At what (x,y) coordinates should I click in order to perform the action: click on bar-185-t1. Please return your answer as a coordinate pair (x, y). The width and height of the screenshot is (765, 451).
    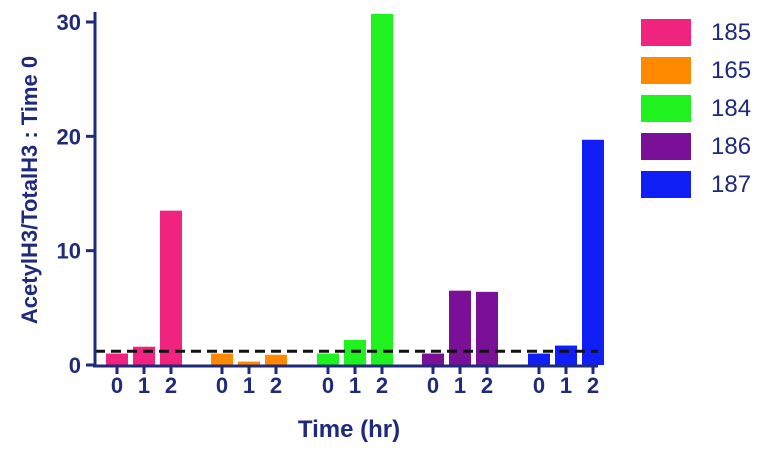
    Looking at the image, I should click on (144, 355).